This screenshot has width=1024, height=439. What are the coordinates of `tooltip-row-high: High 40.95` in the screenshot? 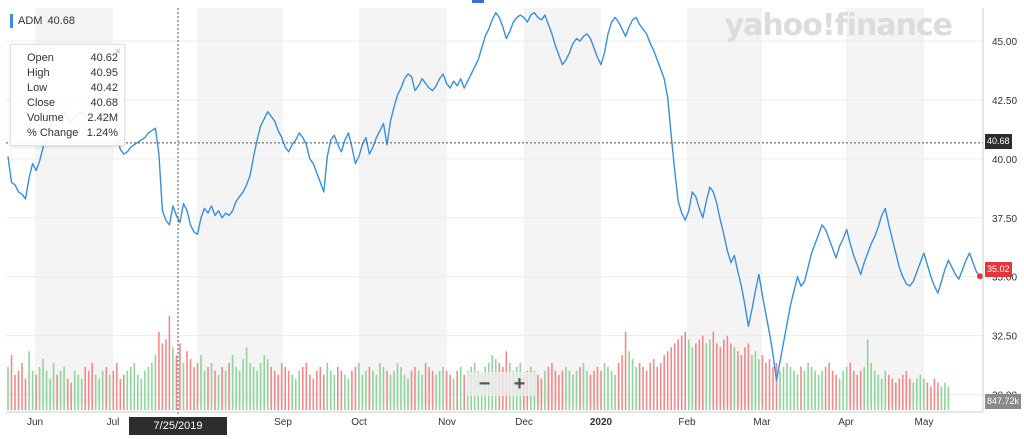 It's located at (72, 73).